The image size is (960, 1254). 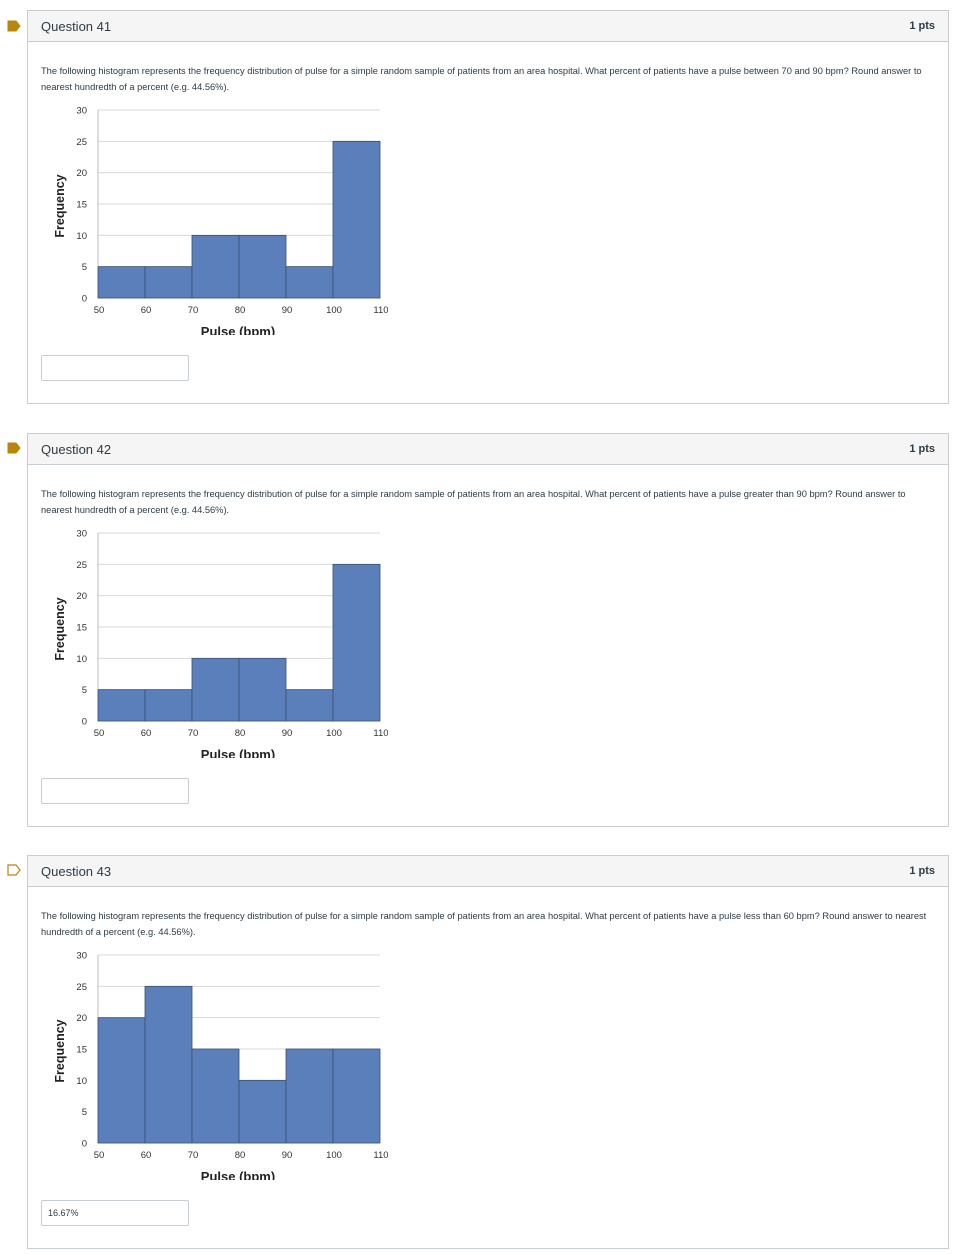 I want to click on question-header: Question 43 1 pts, so click(x=488, y=871).